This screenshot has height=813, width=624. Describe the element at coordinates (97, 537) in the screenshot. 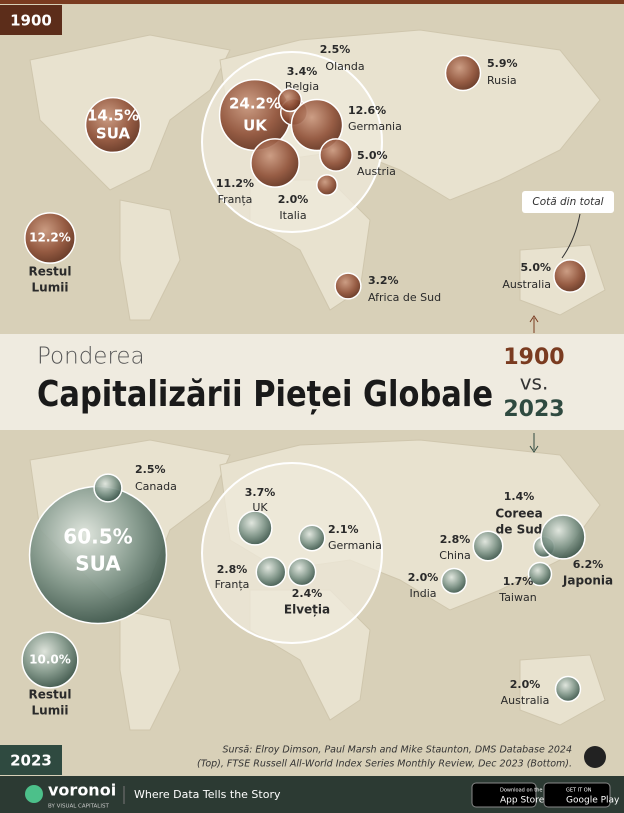

I see `value-label: 60.5%` at that location.